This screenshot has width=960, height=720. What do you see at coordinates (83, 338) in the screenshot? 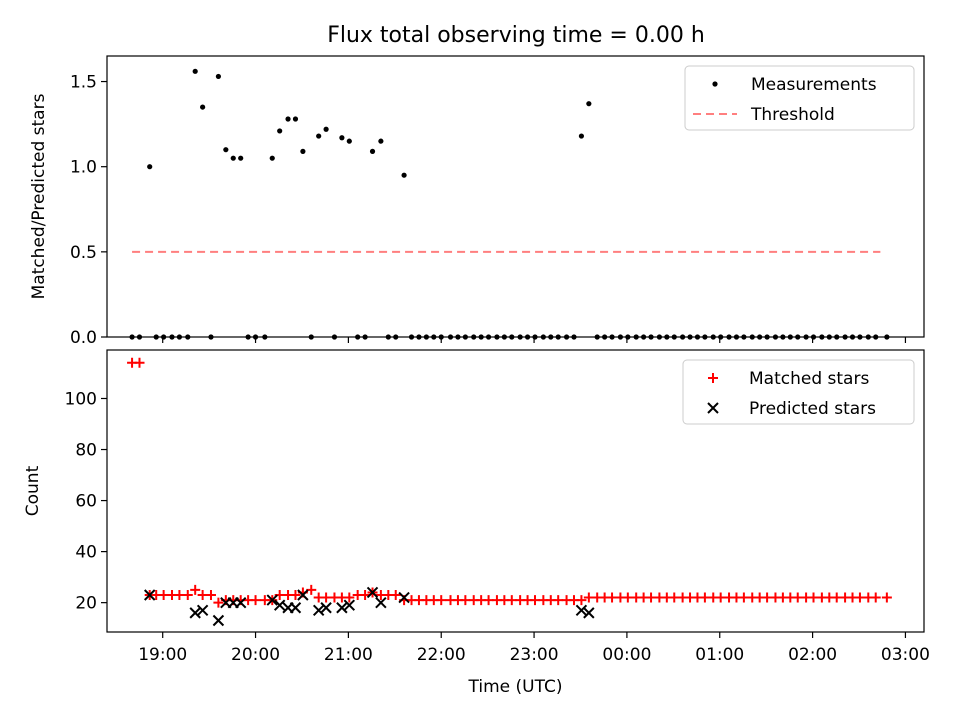
I see `y-tick-label: 0.0` at bounding box center [83, 338].